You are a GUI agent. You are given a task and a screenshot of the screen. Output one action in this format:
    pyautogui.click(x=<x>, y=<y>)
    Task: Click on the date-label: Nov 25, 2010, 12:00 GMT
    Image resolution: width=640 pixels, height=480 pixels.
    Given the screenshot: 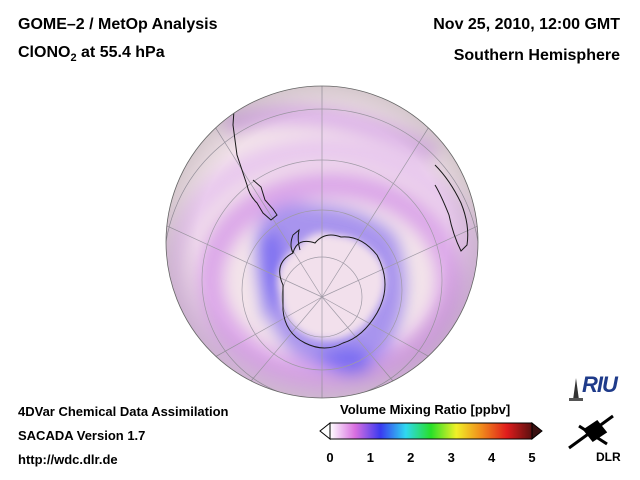 What is the action you would take?
    pyautogui.click(x=526, y=24)
    